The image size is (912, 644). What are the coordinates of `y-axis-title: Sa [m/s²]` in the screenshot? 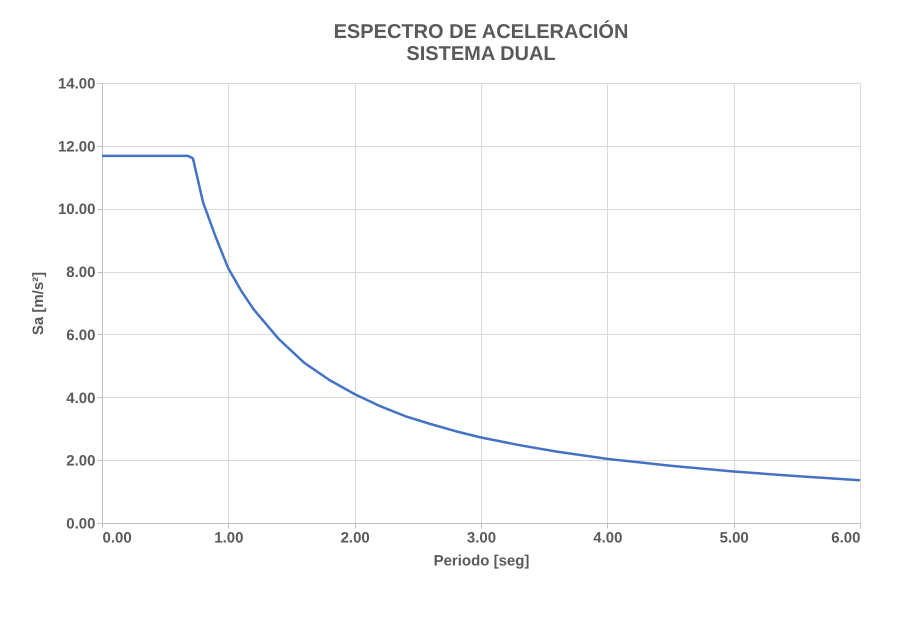 It's located at (38, 304).